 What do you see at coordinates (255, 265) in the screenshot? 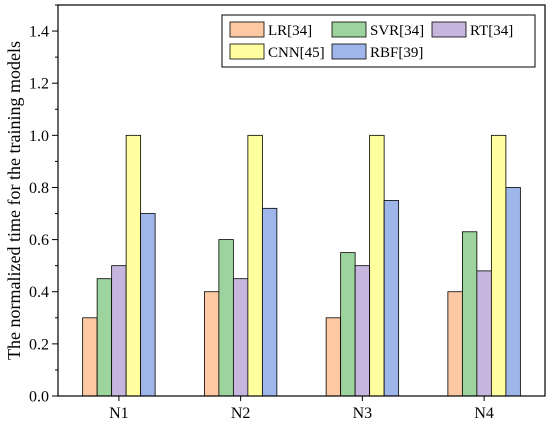
I see `bar-cnn-45-n2` at bounding box center [255, 265].